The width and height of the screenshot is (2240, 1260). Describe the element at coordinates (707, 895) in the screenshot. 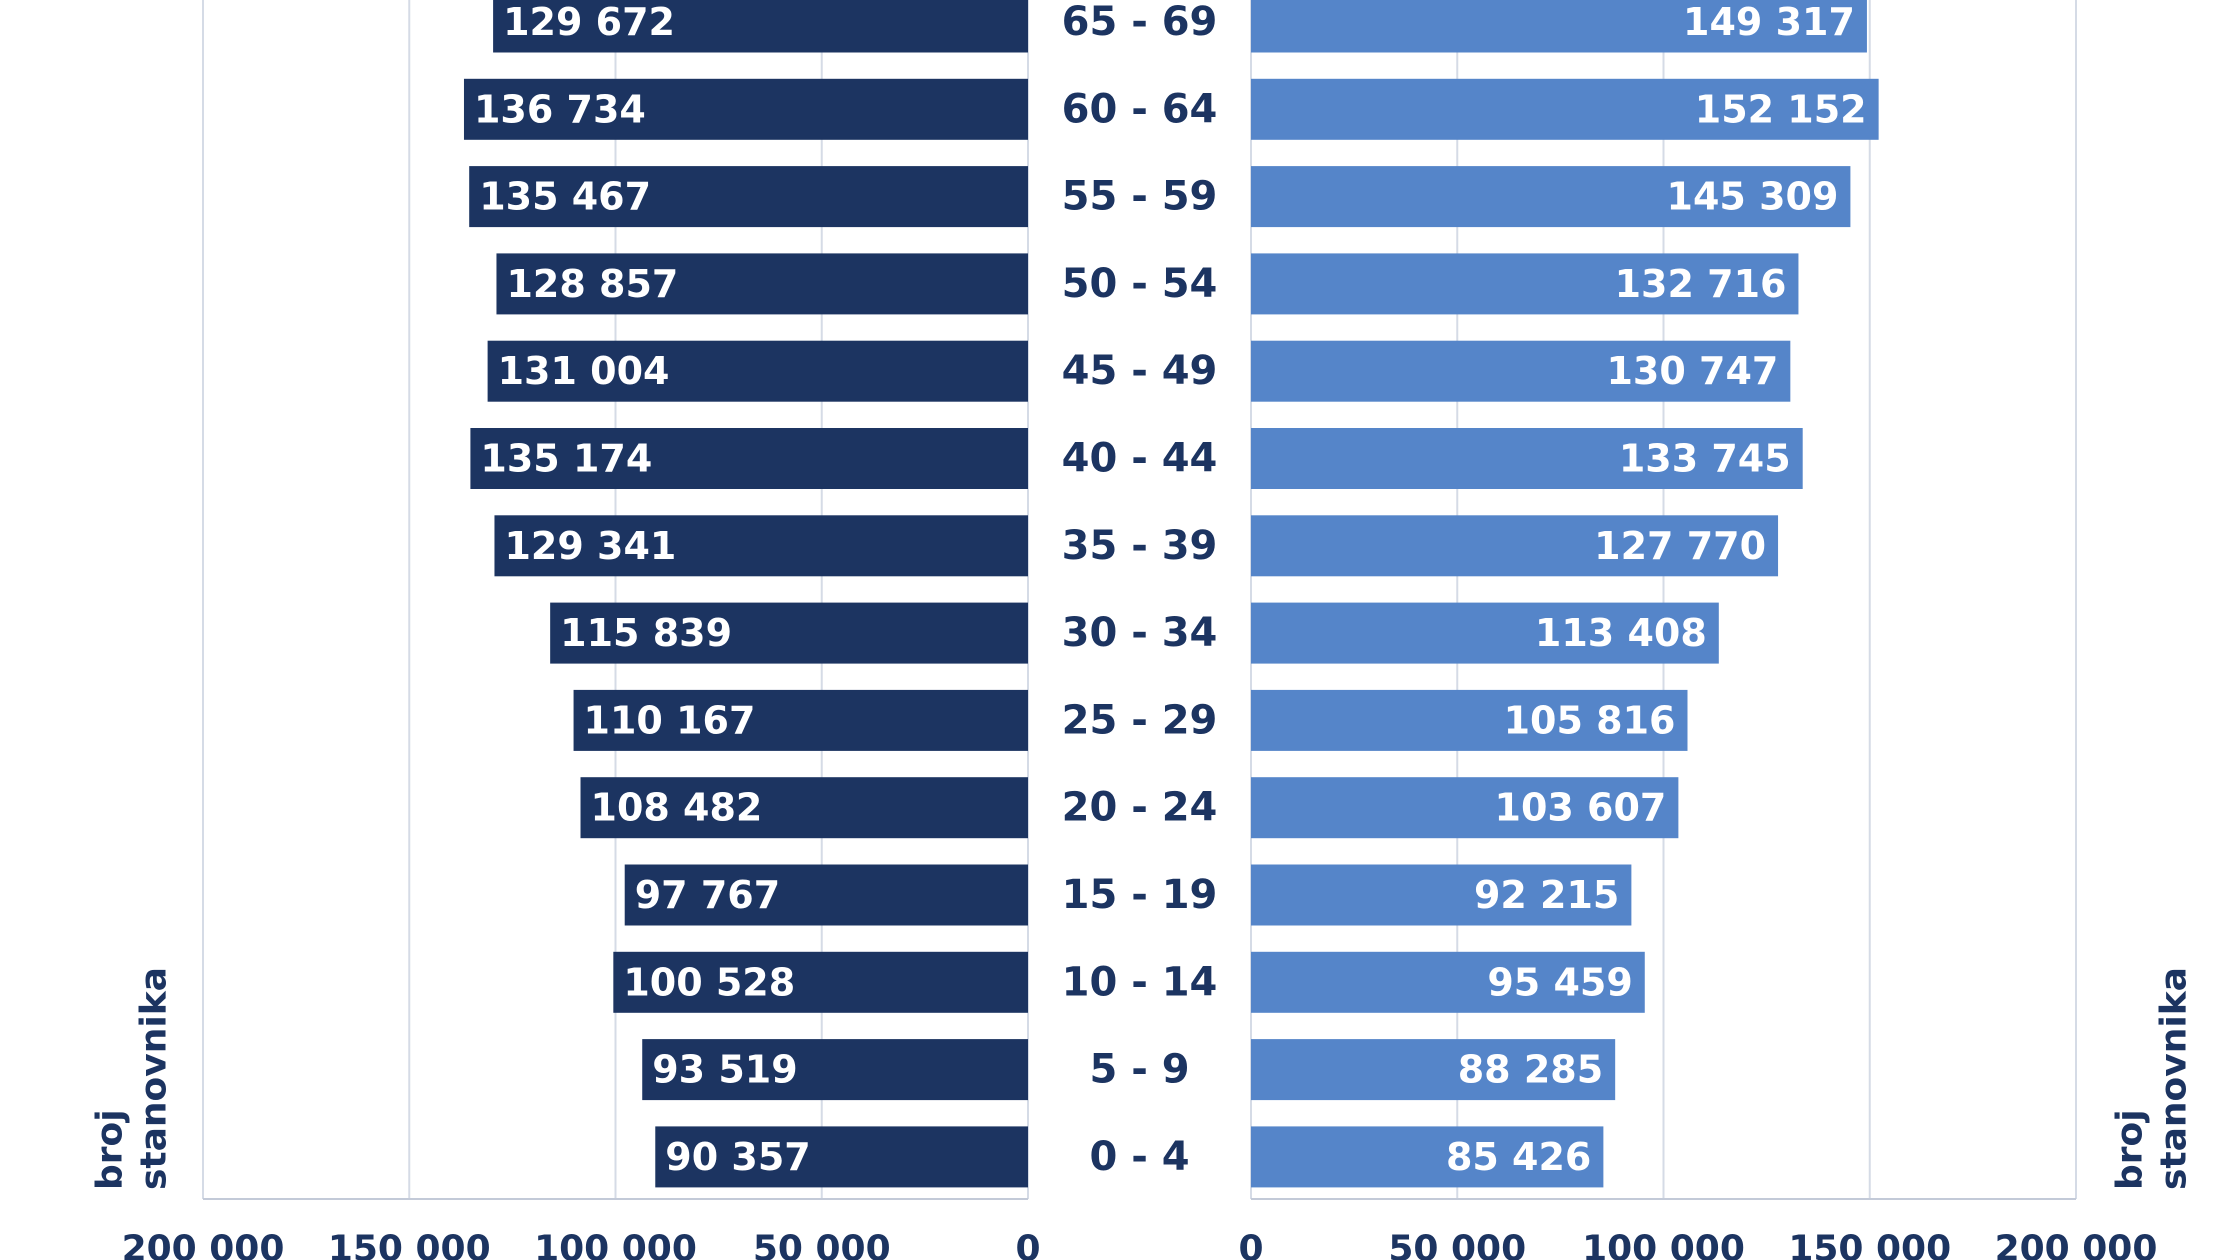

I see `value-label: 97 767` at that location.